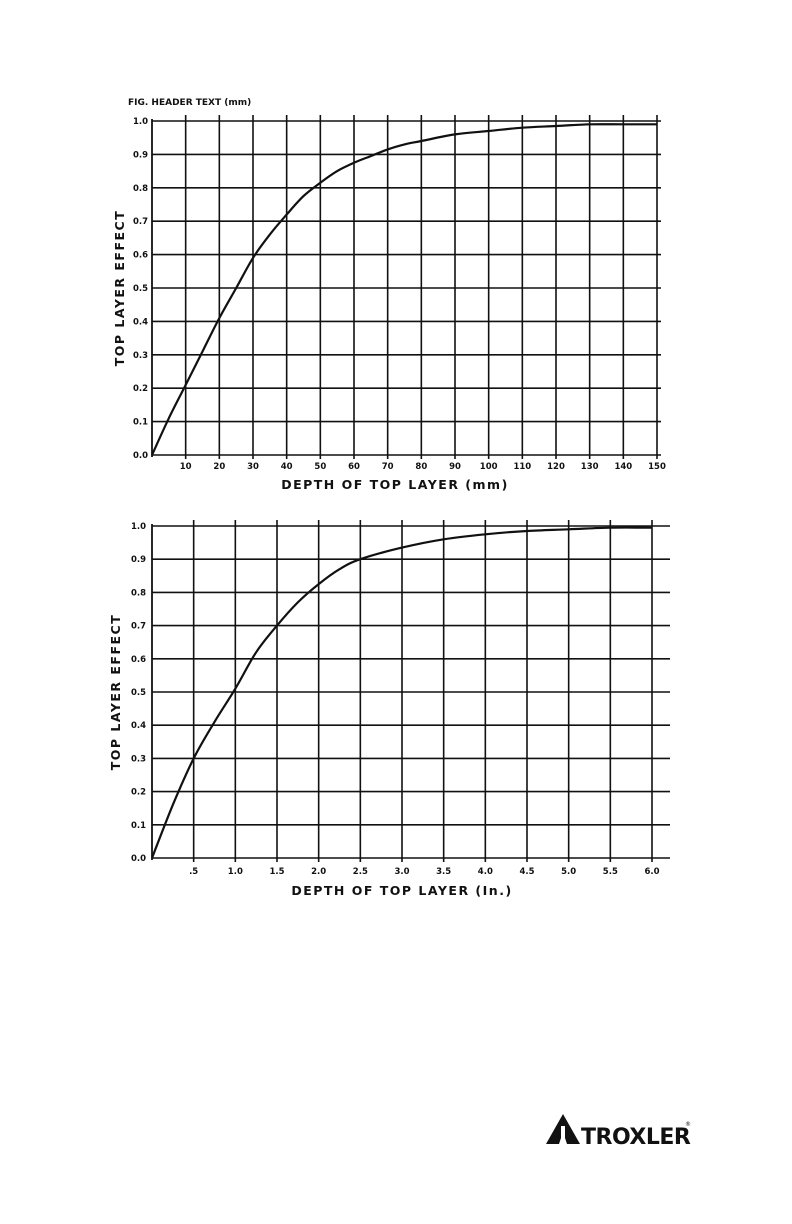  Describe the element at coordinates (354, 467) in the screenshot. I see `x-tick-label: 60` at that location.